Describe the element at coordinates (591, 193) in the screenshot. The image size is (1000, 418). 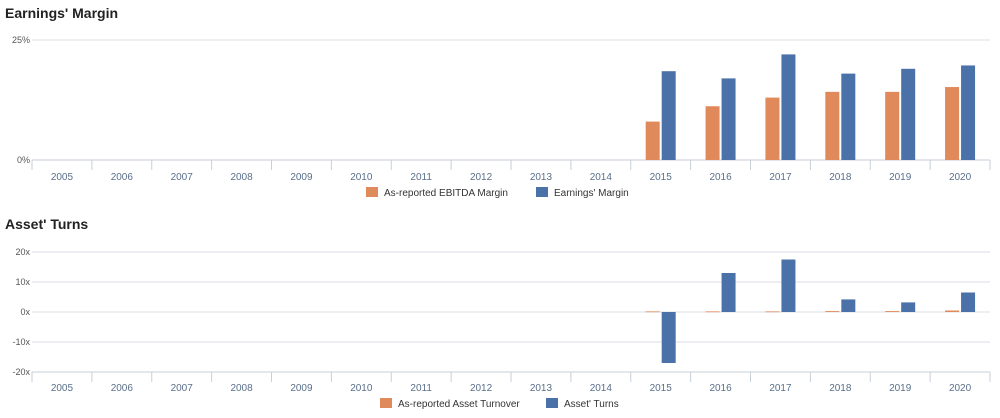
I see `legend-label: Earnings' Margin` at that location.